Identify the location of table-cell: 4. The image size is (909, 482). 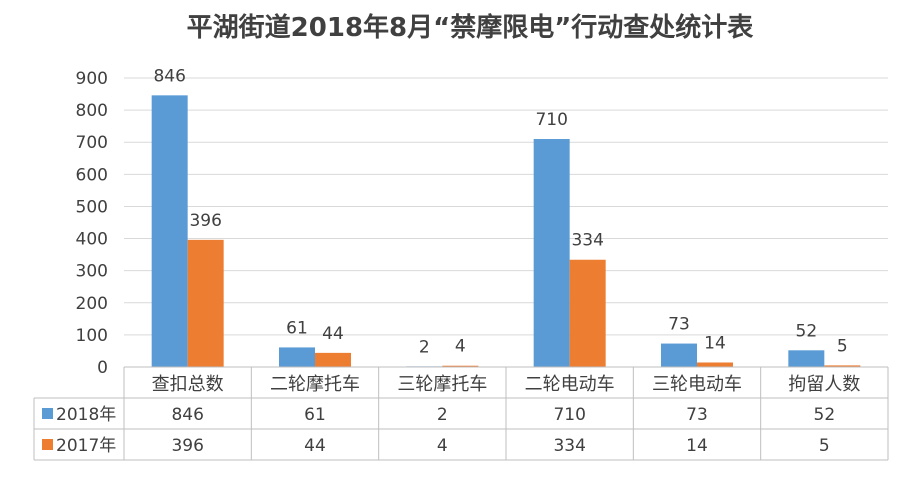
(442, 446).